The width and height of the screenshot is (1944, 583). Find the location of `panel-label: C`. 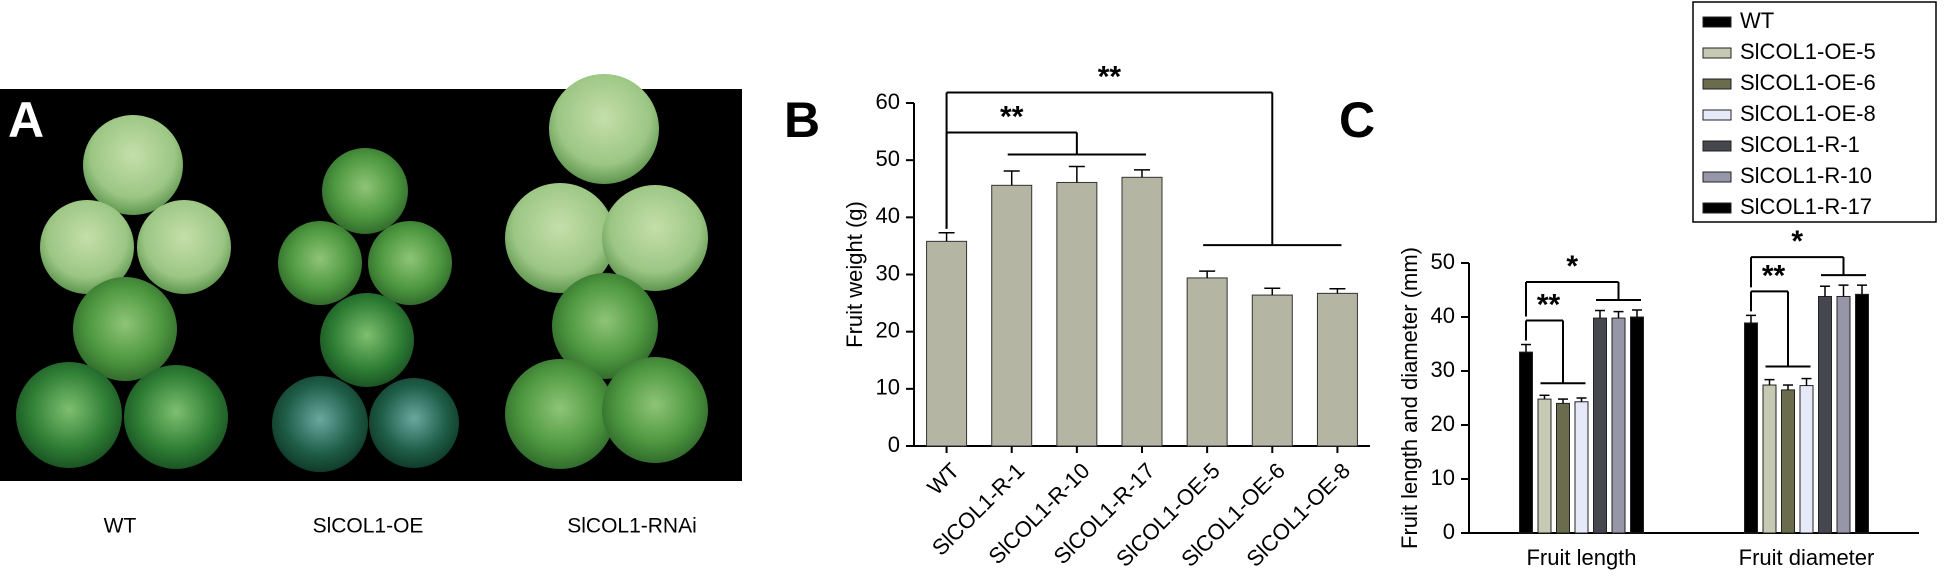

panel-label: C is located at coordinates (1357, 120).